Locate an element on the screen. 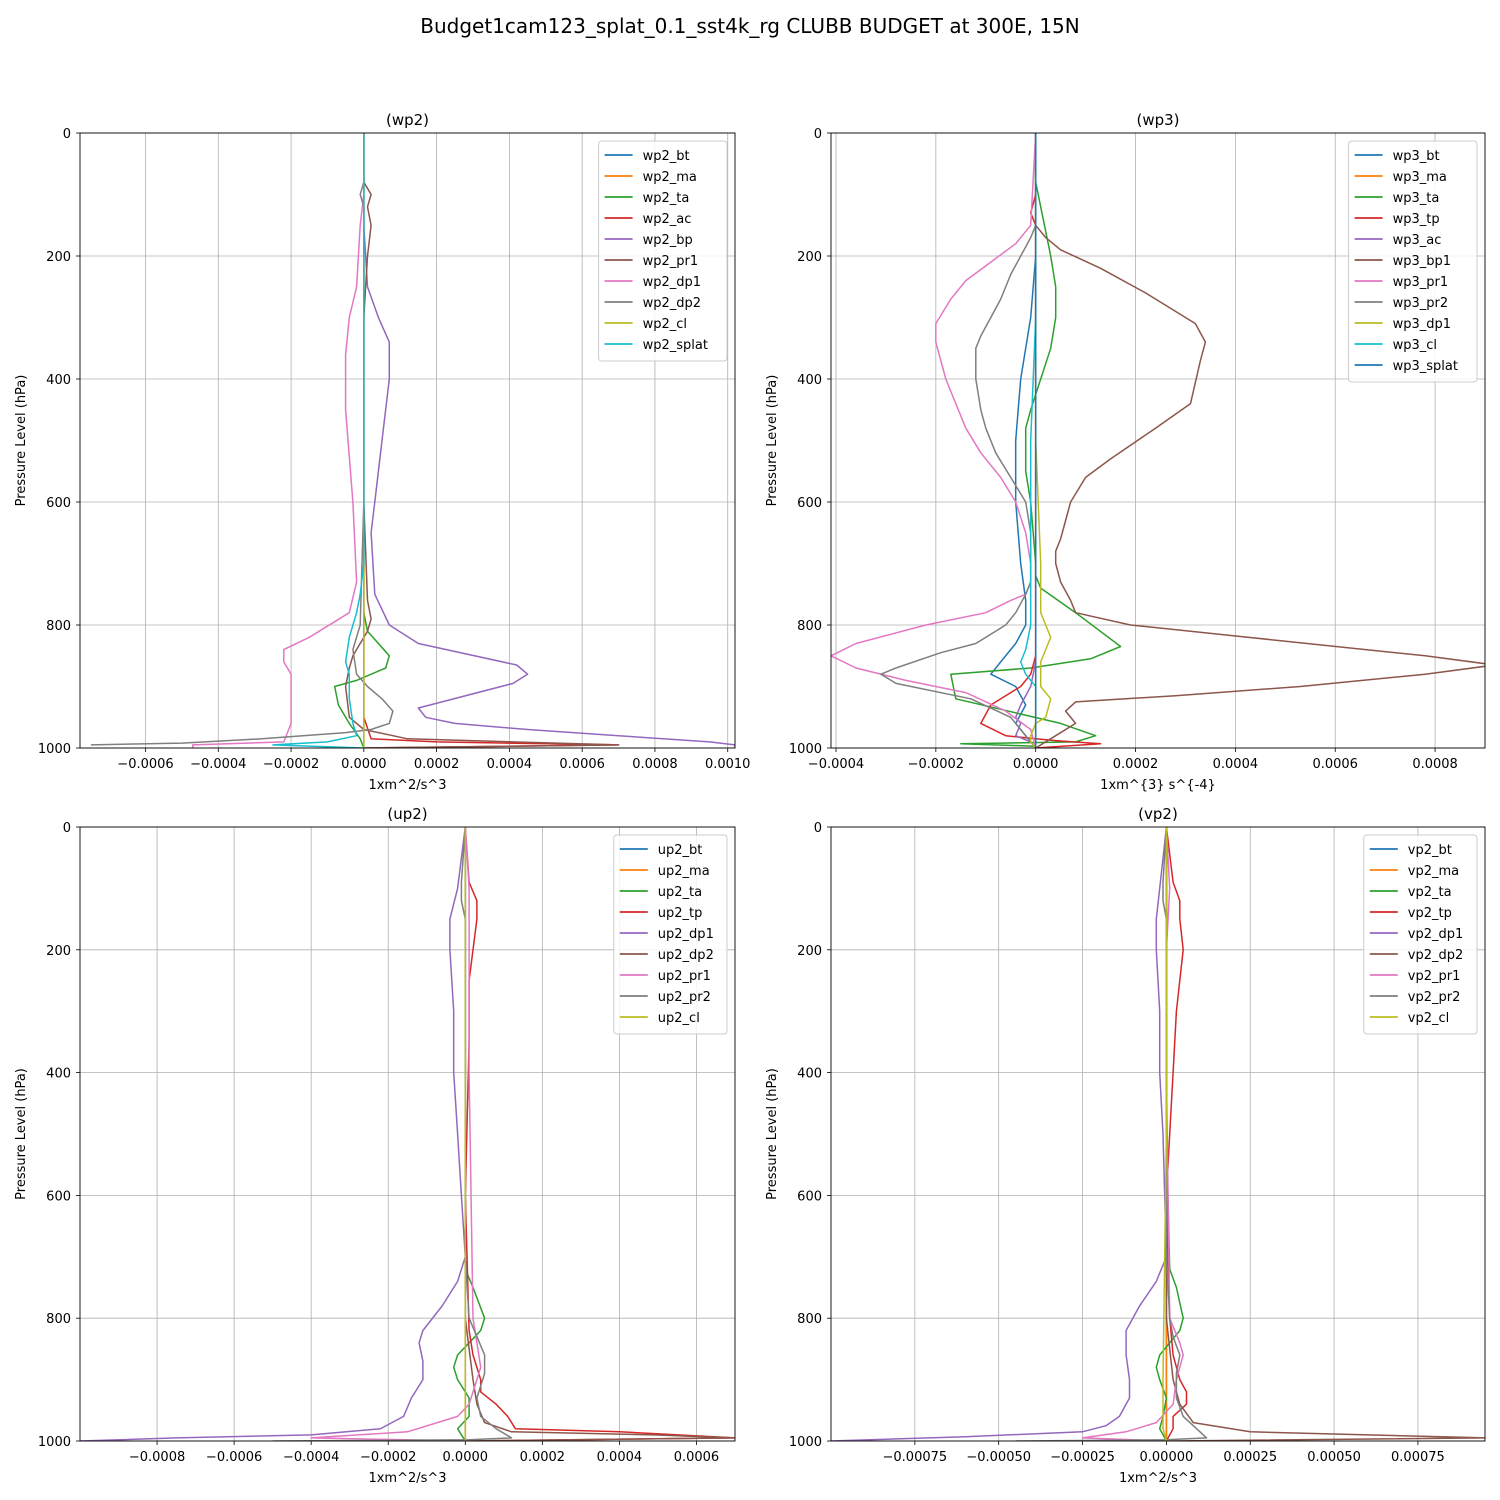  series-line-wp3_tp is located at coordinates (1041, 440).